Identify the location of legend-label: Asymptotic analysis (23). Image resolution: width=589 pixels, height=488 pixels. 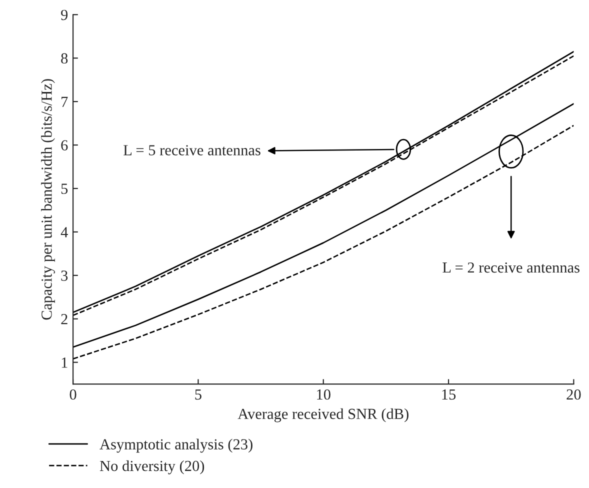
(176, 445).